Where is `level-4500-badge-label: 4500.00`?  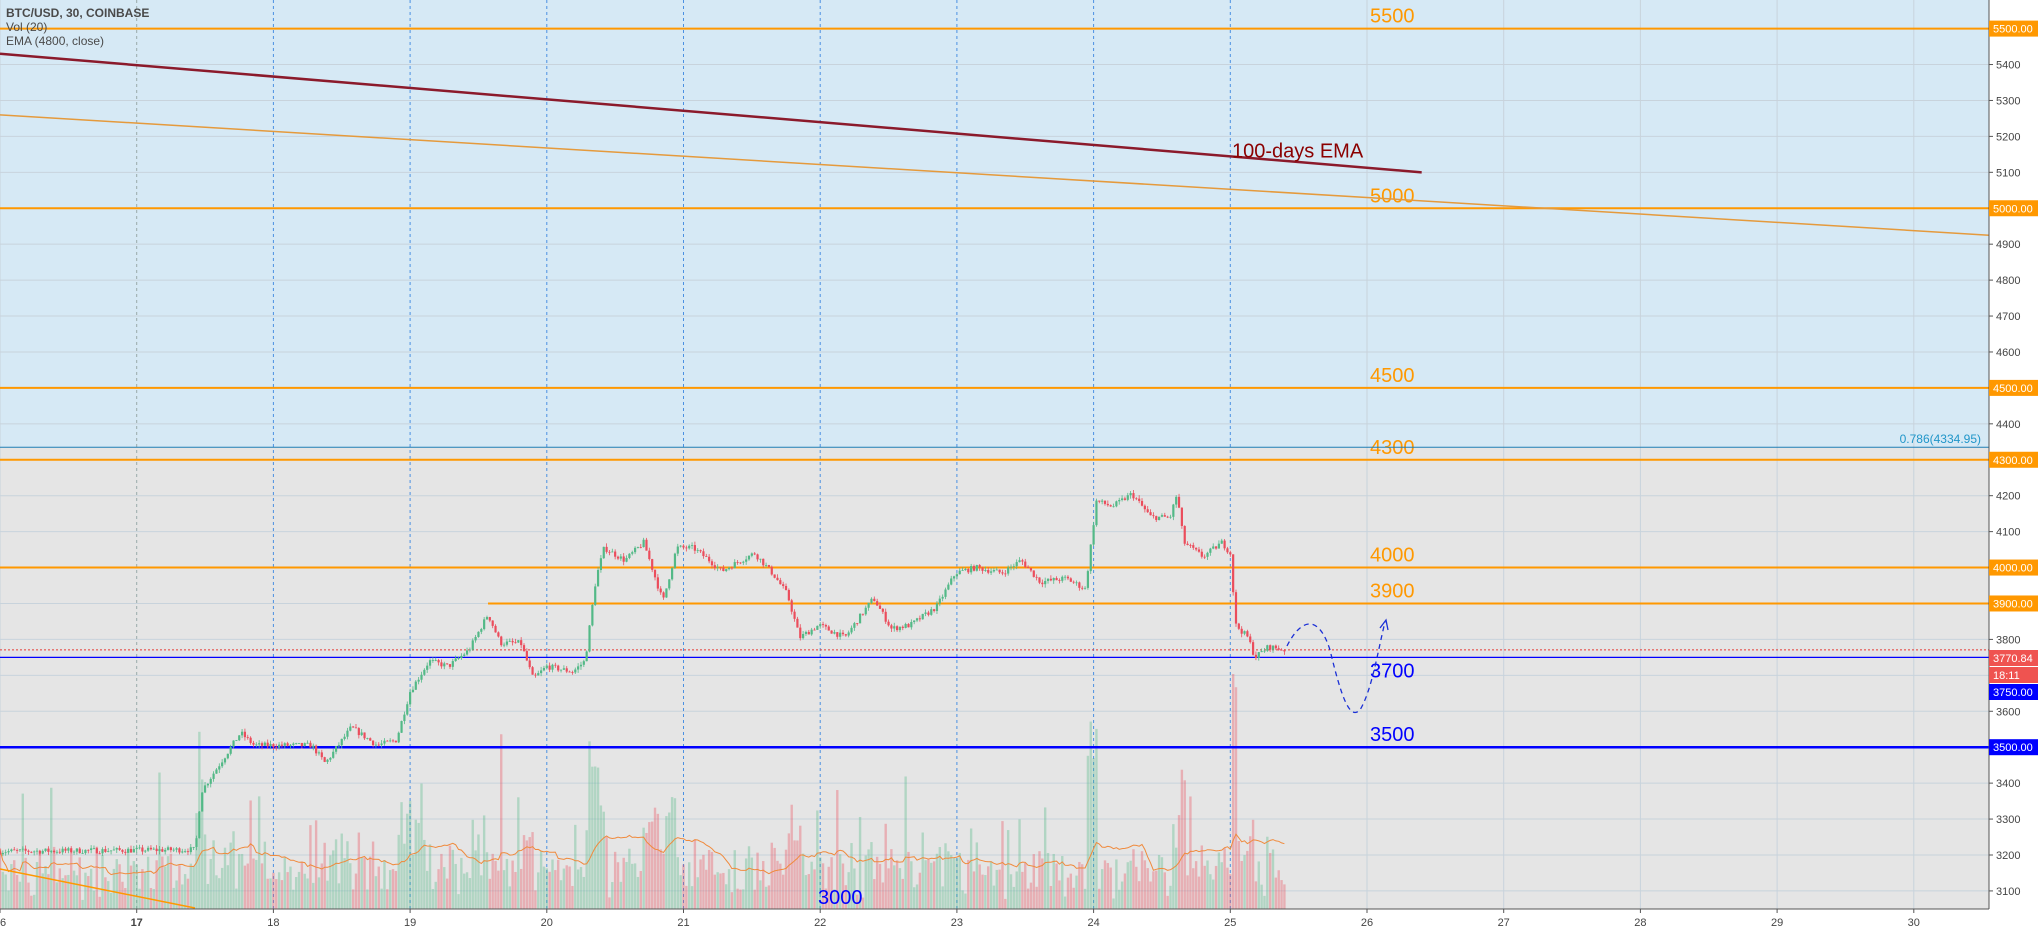
level-4500-badge-label: 4500.00 is located at coordinates (2013, 389).